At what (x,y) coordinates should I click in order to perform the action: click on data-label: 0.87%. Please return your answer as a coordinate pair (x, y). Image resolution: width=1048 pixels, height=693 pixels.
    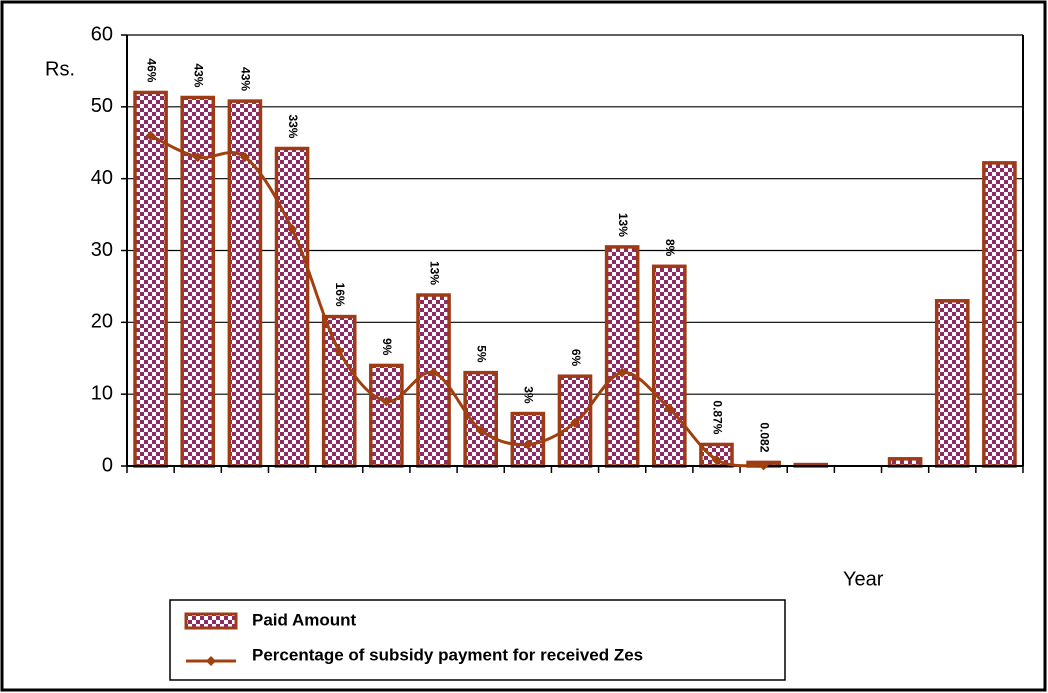
    Looking at the image, I should click on (717, 417).